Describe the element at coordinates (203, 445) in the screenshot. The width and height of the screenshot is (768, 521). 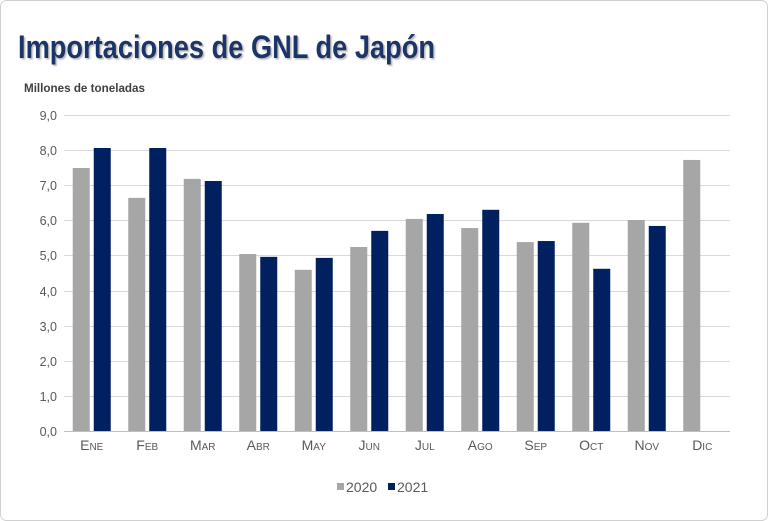
I see `x-tick-label: Mar` at that location.